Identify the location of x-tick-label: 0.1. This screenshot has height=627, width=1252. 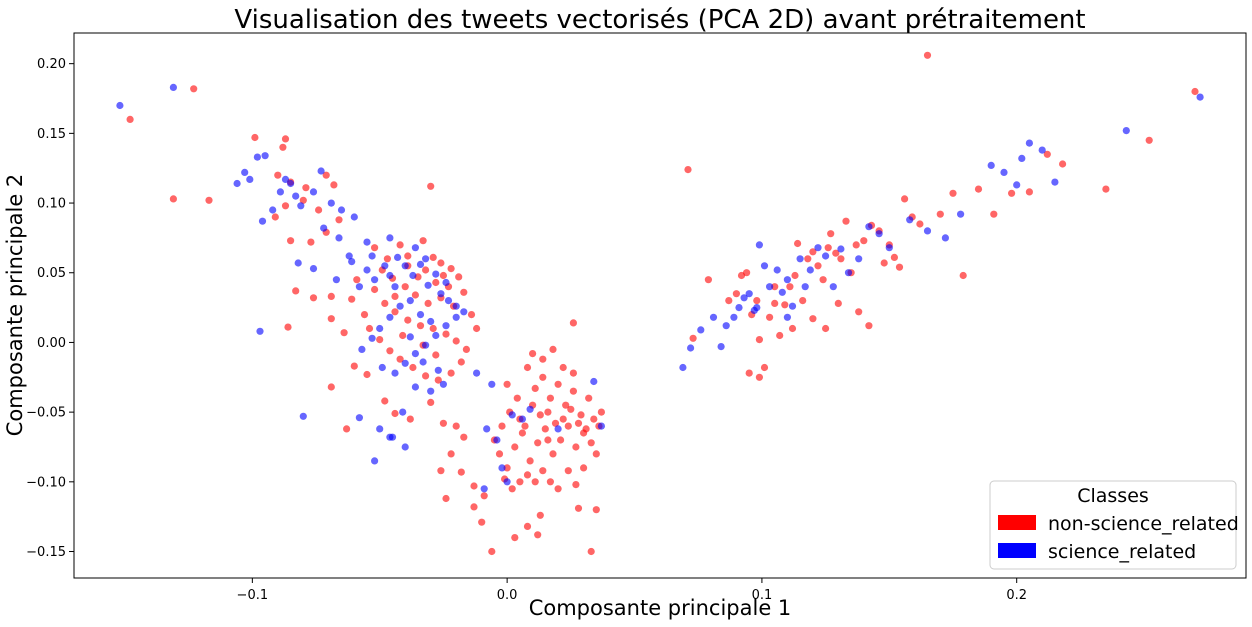
(762, 595).